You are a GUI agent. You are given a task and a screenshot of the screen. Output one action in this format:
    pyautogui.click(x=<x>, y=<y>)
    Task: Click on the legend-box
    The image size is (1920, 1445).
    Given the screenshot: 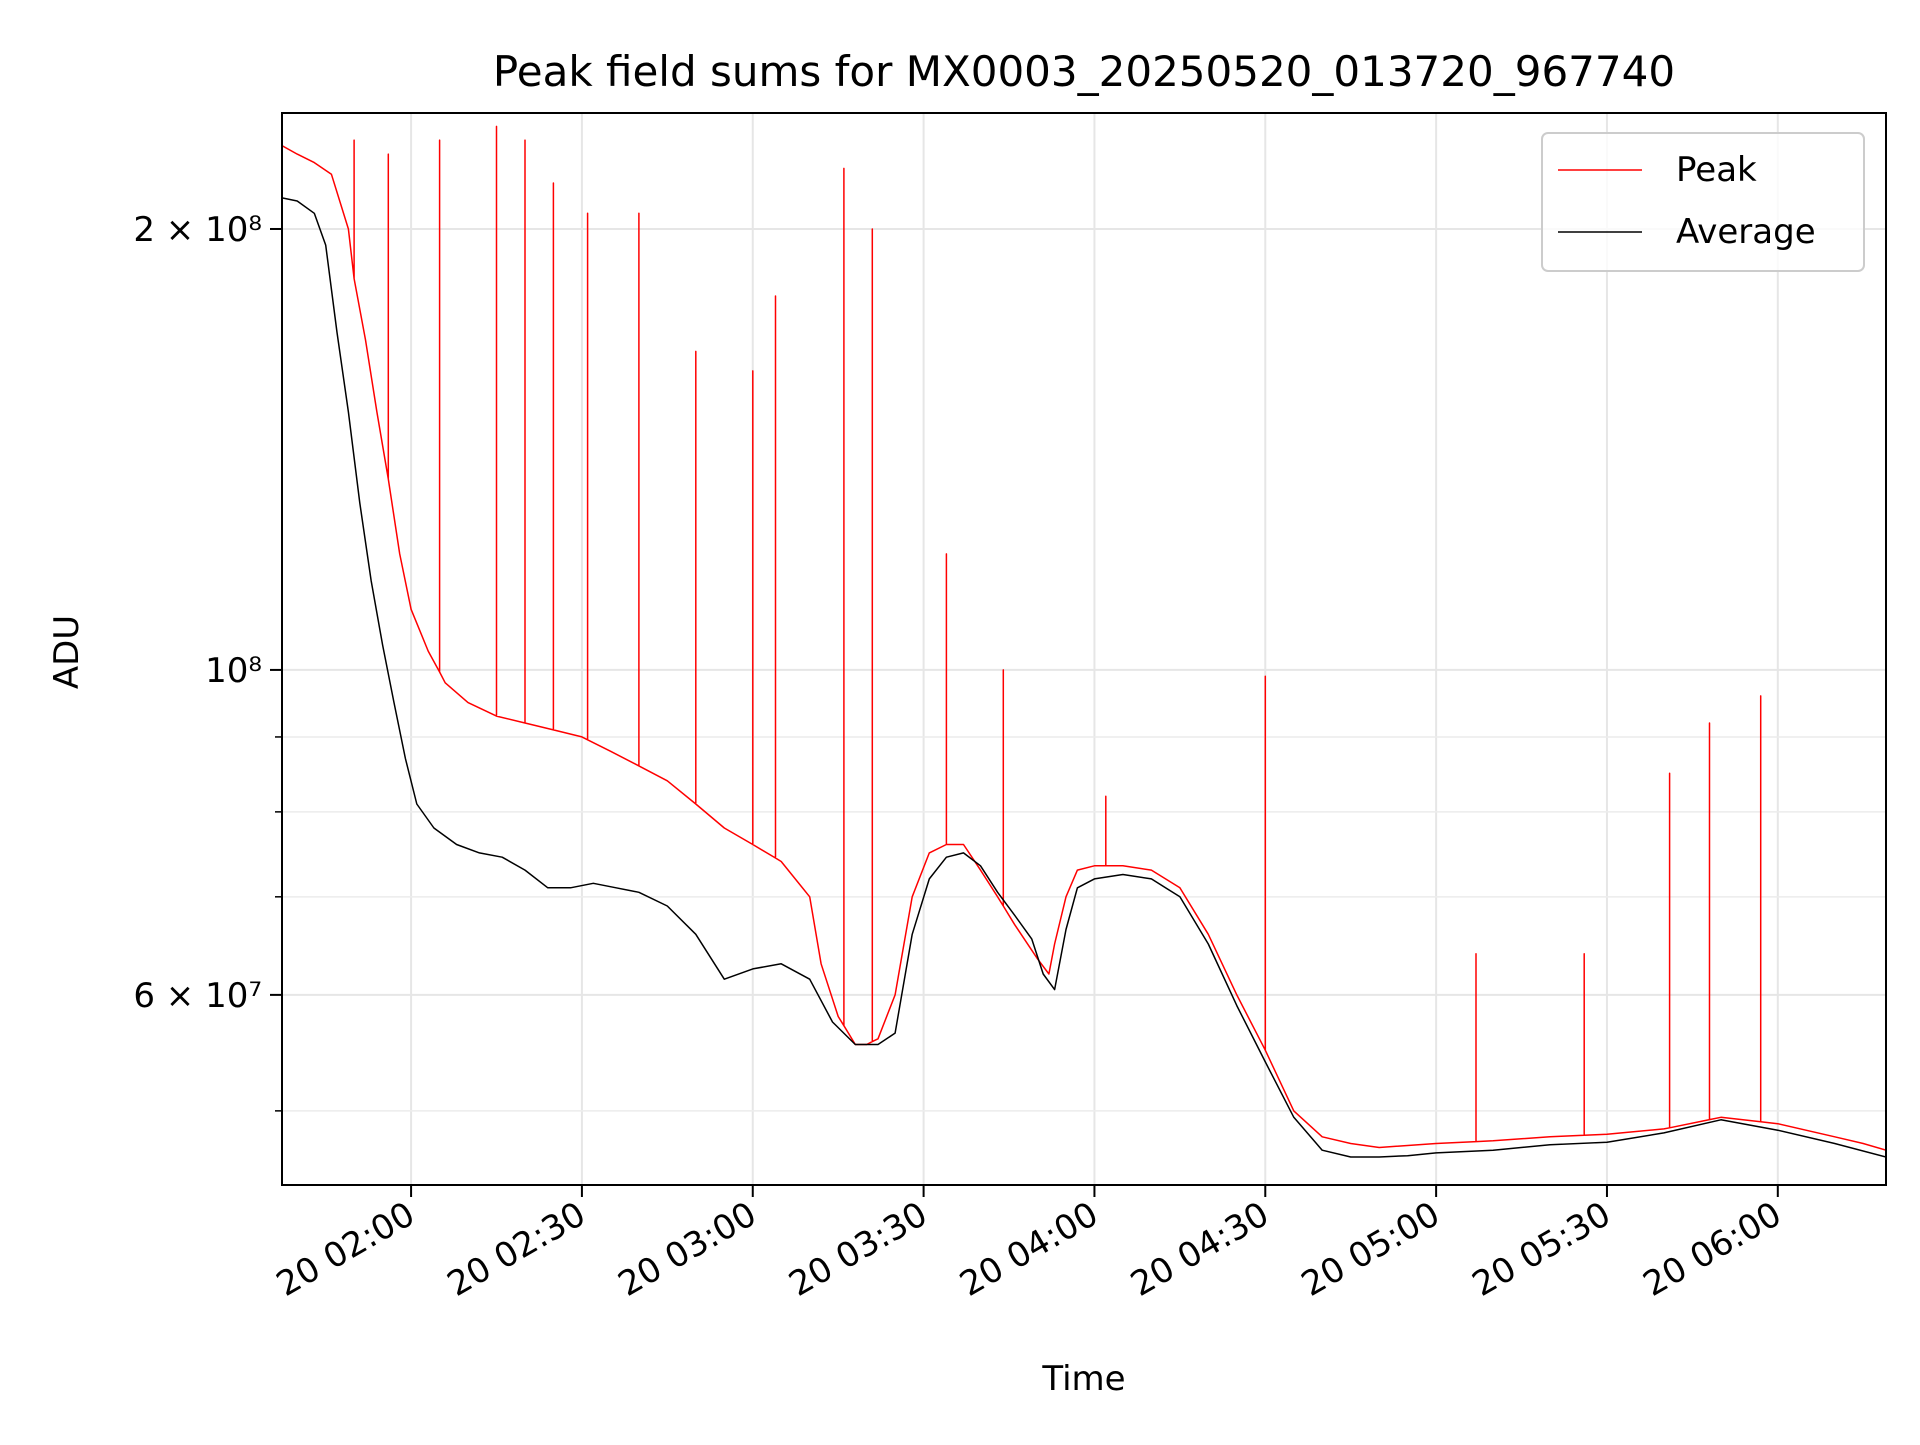 What is the action you would take?
    pyautogui.click(x=1703, y=202)
    